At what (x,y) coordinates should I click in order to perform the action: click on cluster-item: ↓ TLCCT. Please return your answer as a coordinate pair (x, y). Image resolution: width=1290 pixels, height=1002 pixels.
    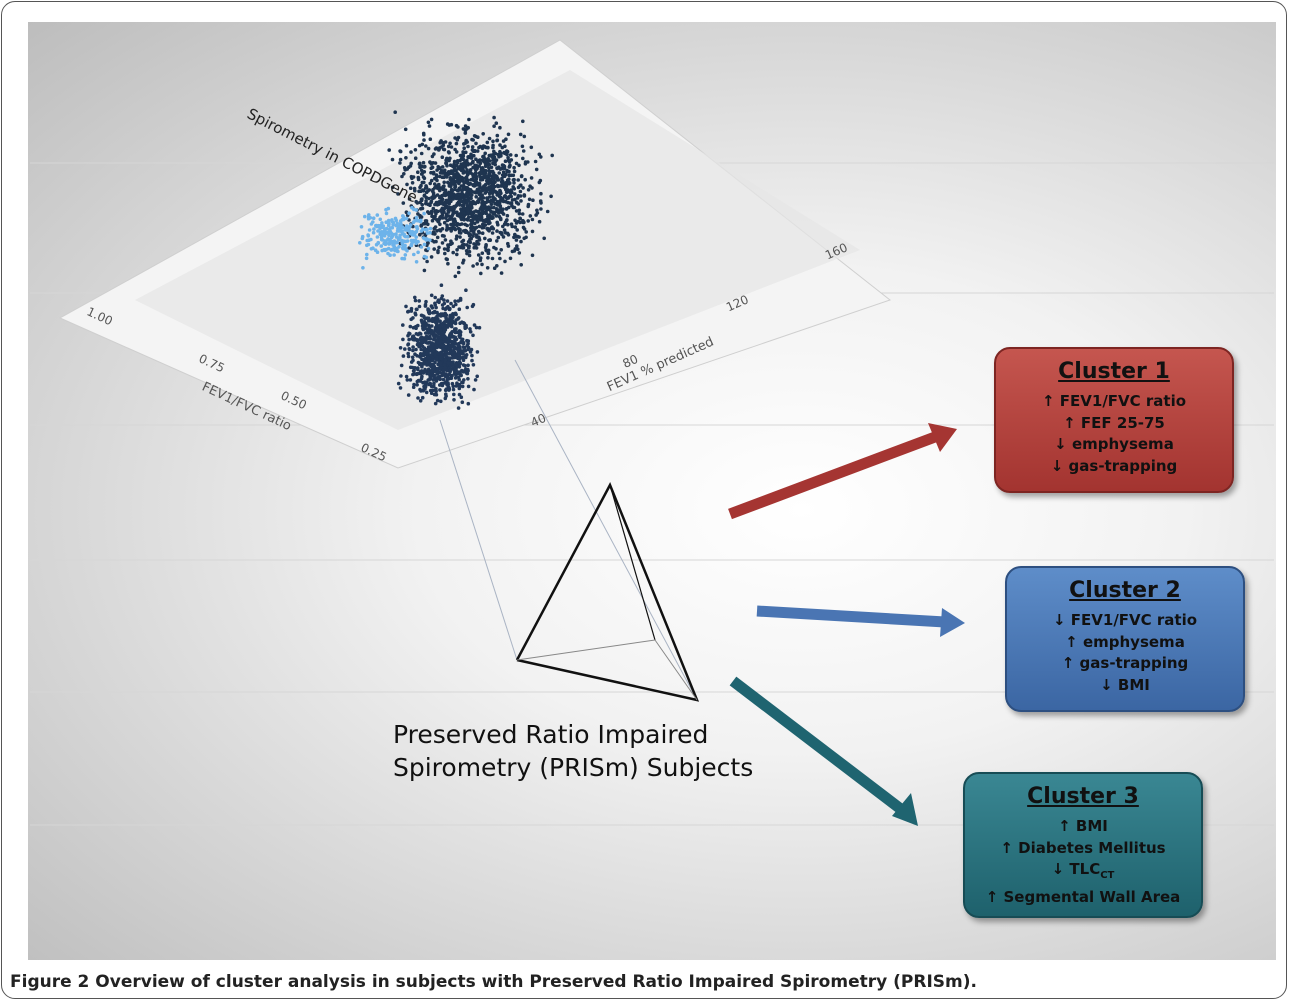
    Looking at the image, I should click on (1083, 873).